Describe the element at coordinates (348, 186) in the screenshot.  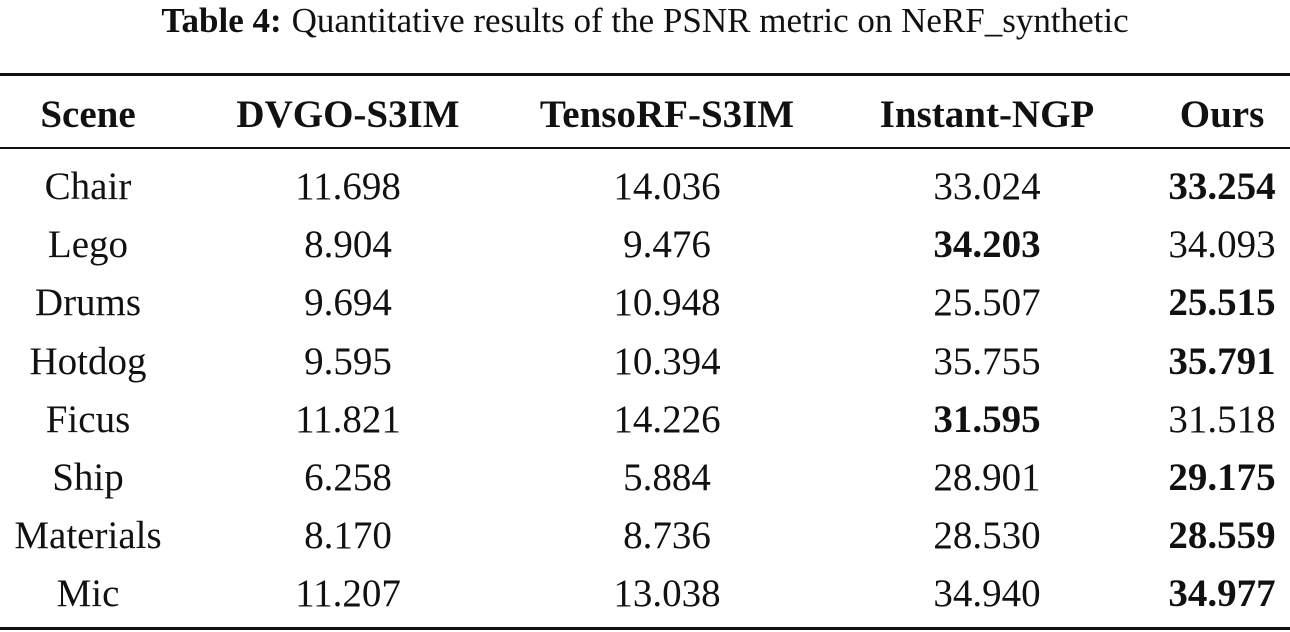
I see `value-cell: 11.698` at that location.